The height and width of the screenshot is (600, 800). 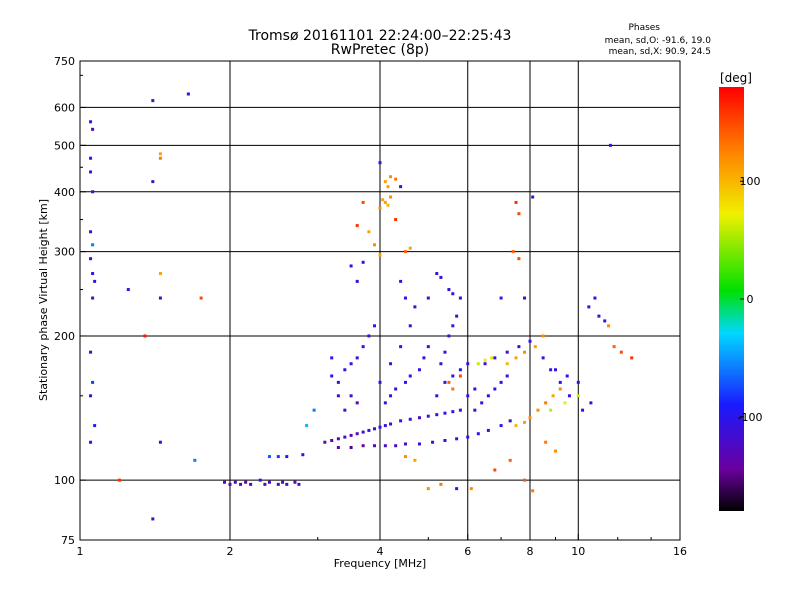 I want to click on x-tick-label: 1, so click(x=80, y=551).